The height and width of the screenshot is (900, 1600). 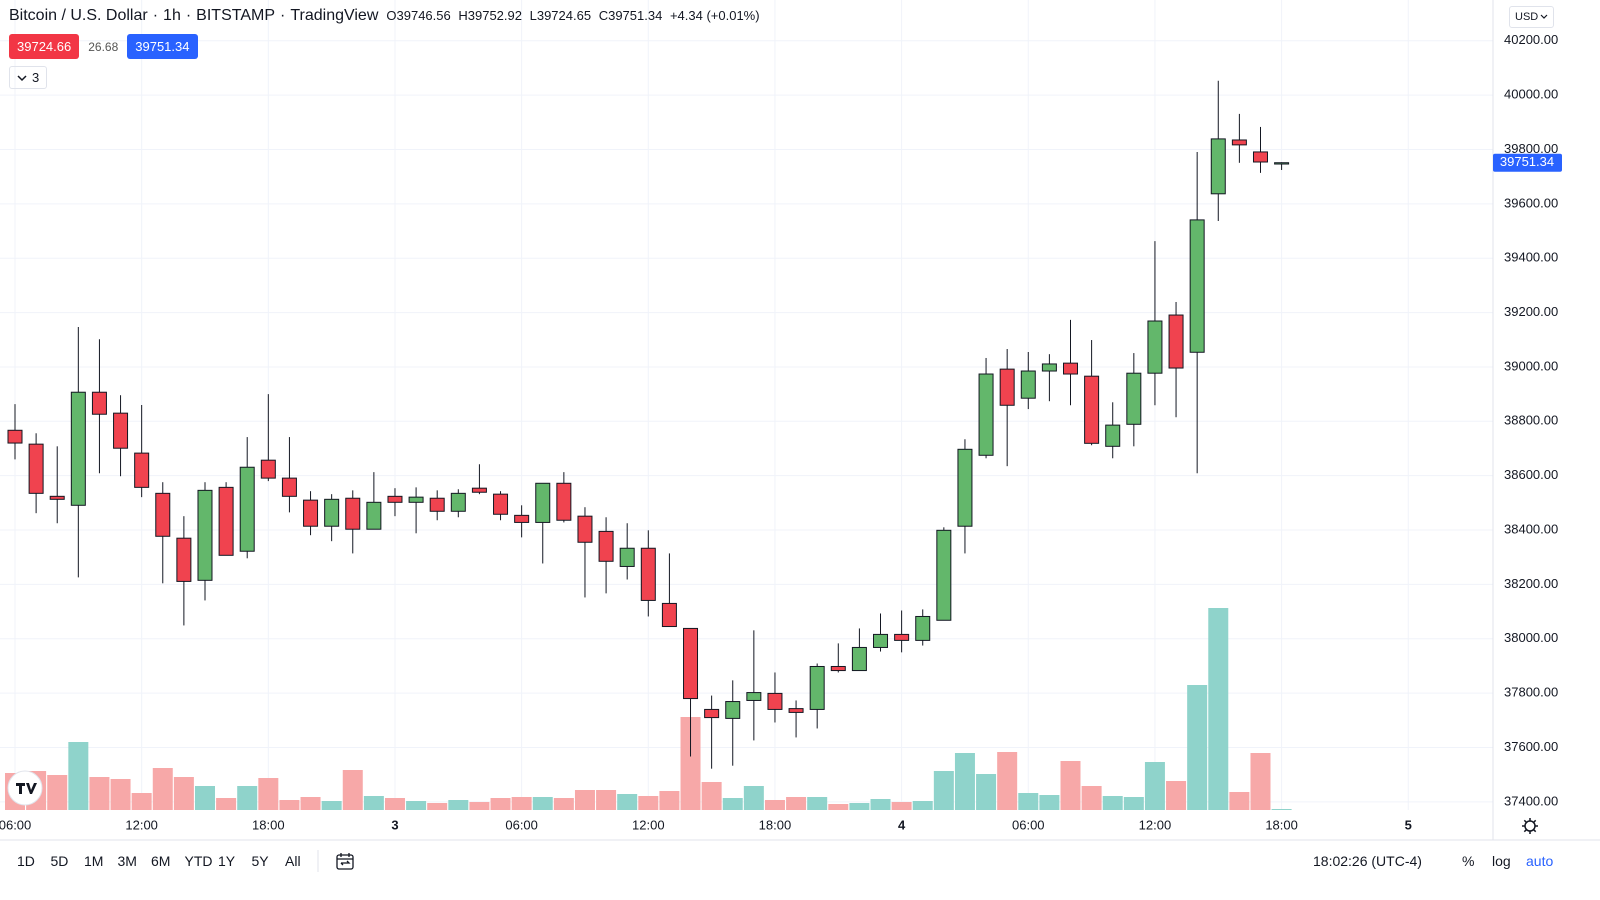 I want to click on indicators-toggle: 3, so click(x=28, y=77).